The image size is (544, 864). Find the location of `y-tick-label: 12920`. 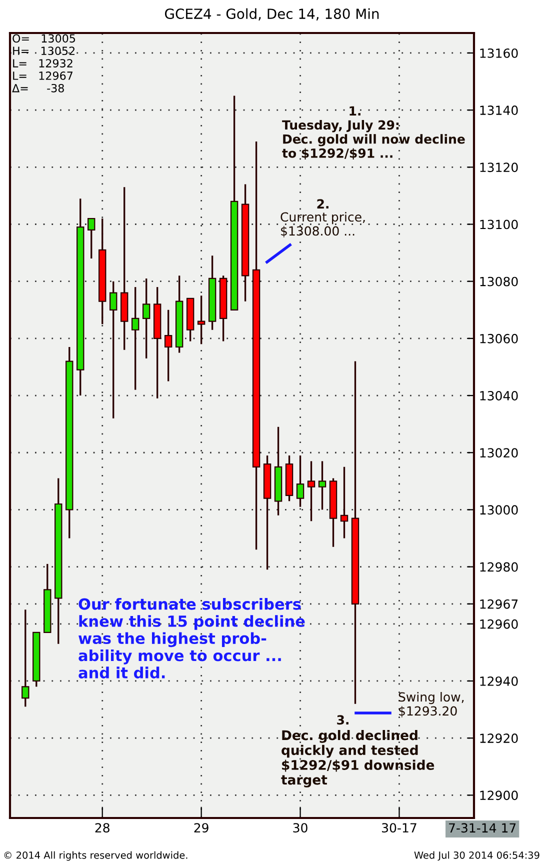

y-tick-label: 12920 is located at coordinates (499, 738).